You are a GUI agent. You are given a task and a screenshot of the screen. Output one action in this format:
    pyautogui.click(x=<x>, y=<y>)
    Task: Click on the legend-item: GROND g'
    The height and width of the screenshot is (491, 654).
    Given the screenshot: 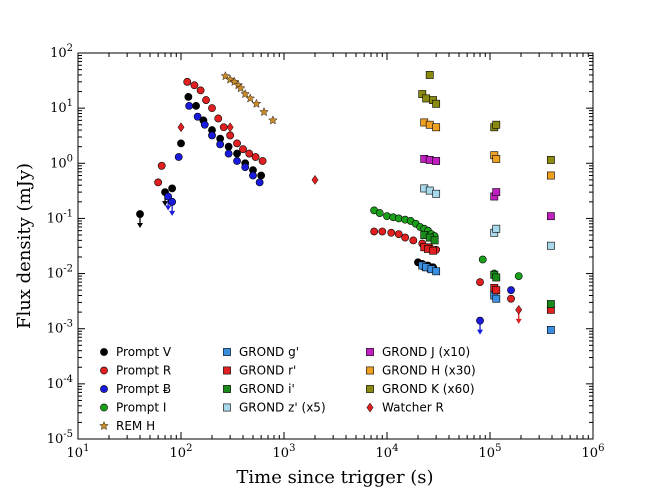 What is the action you would take?
    pyautogui.click(x=261, y=352)
    